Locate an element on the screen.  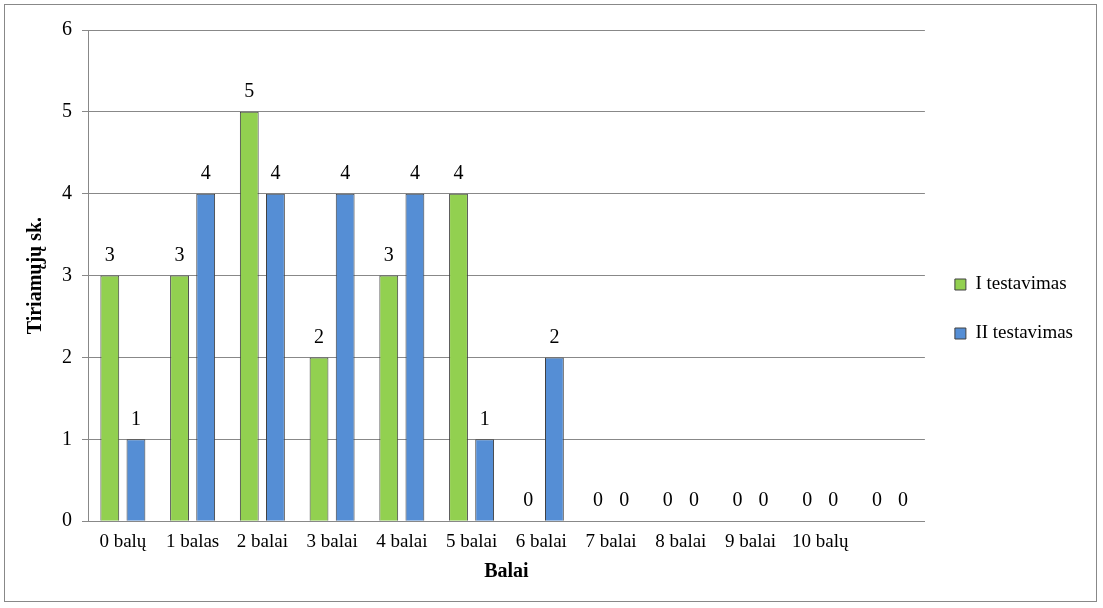
x-tick-label: 8 balai is located at coordinates (681, 540).